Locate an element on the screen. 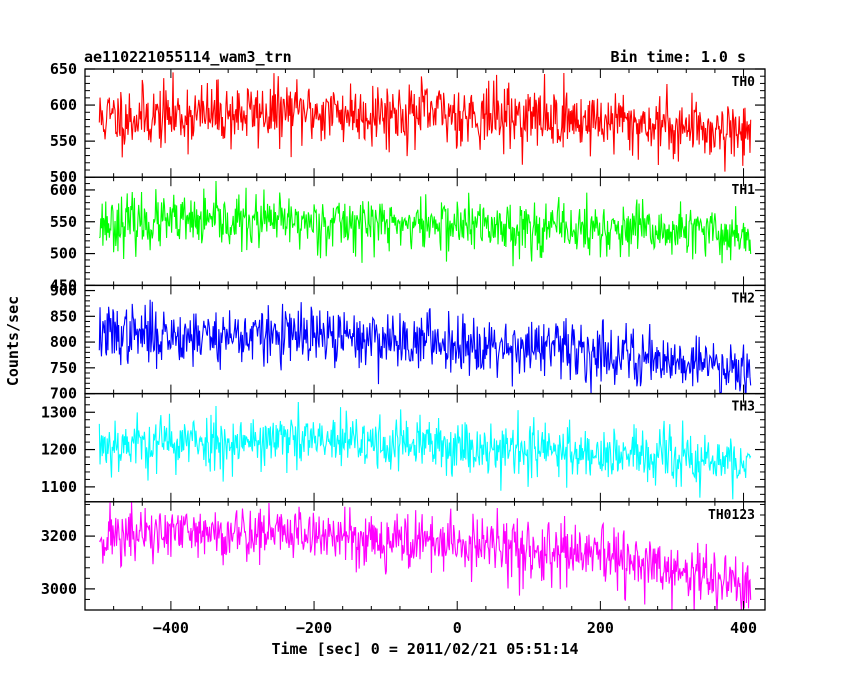  y-tick-label: 700 is located at coordinates (63, 394).